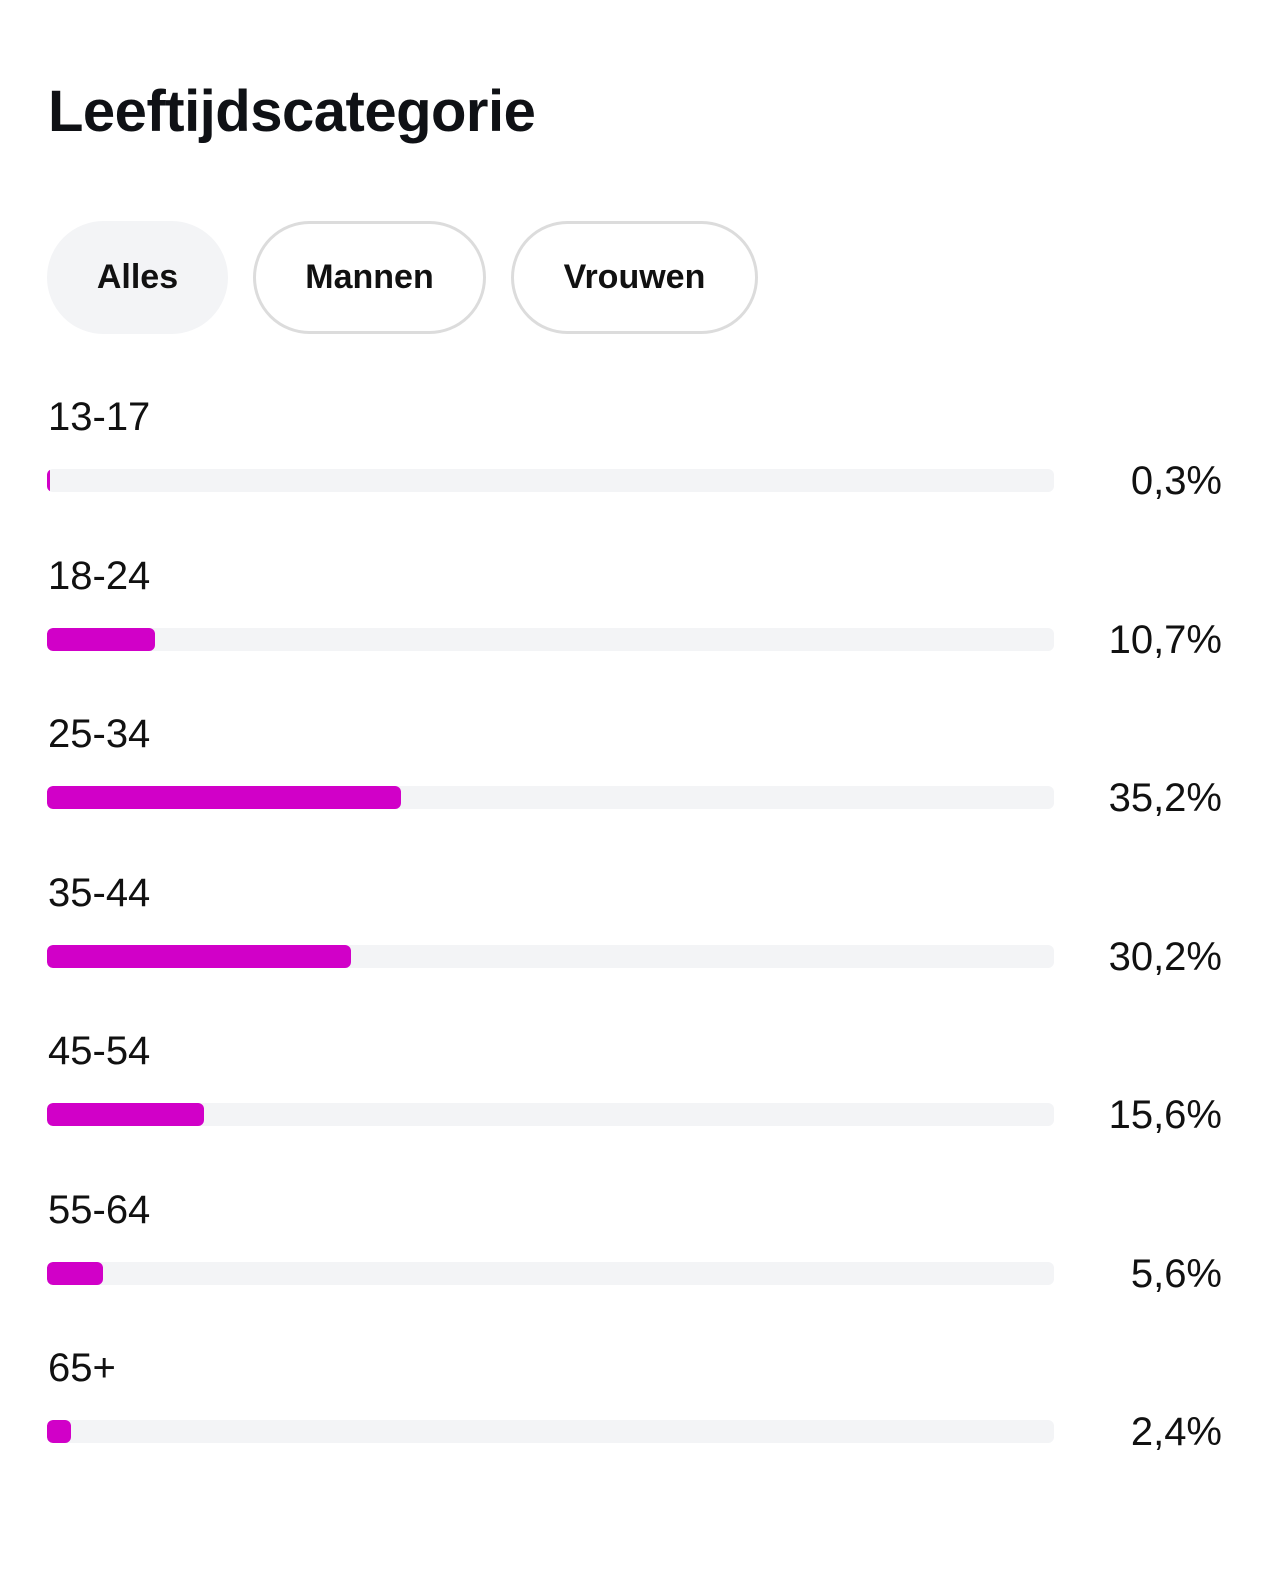 This screenshot has height=1585, width=1284. I want to click on age-label: 55-64, so click(99, 1209).